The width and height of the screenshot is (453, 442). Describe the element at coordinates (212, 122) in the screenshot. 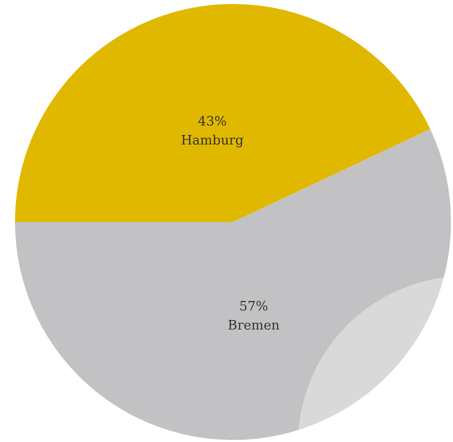

I see `data-label: 43%` at that location.